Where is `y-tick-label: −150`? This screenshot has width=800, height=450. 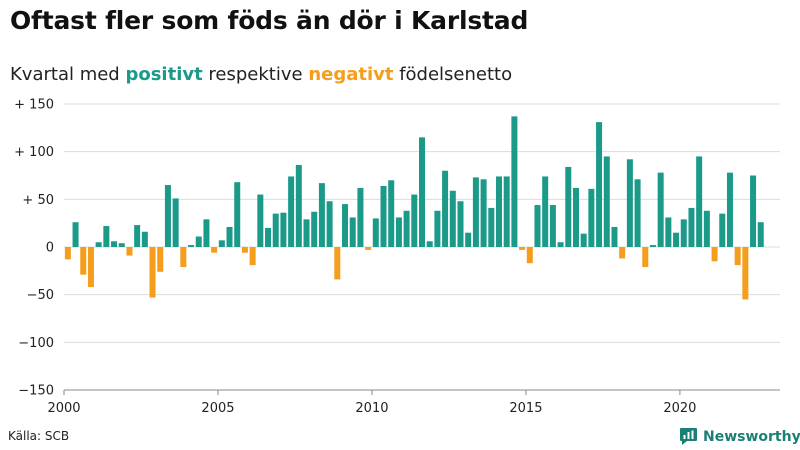 y-tick-label: −150 is located at coordinates (36, 391).